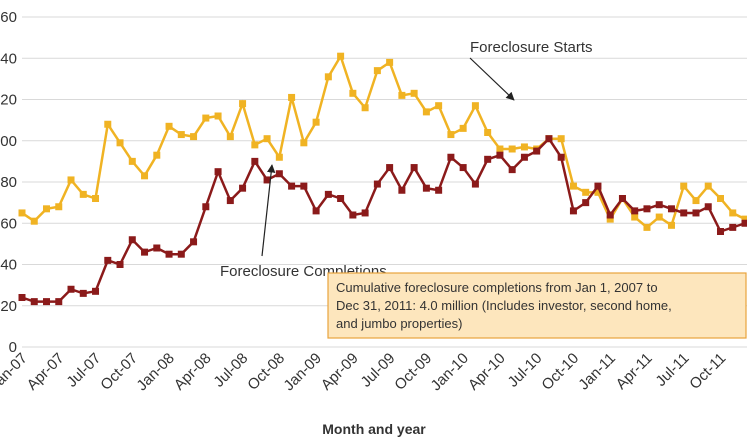 The image size is (747, 441). What do you see at coordinates (119, 372) in the screenshot?
I see `x-tick-label: Oct-07` at bounding box center [119, 372].